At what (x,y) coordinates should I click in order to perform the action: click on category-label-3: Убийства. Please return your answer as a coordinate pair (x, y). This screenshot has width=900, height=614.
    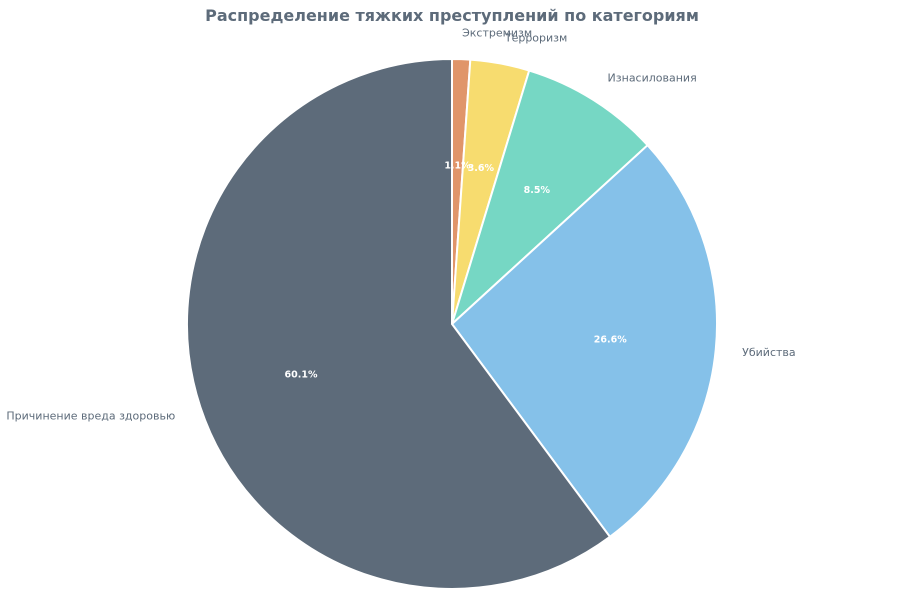
    Looking at the image, I should click on (768, 352).